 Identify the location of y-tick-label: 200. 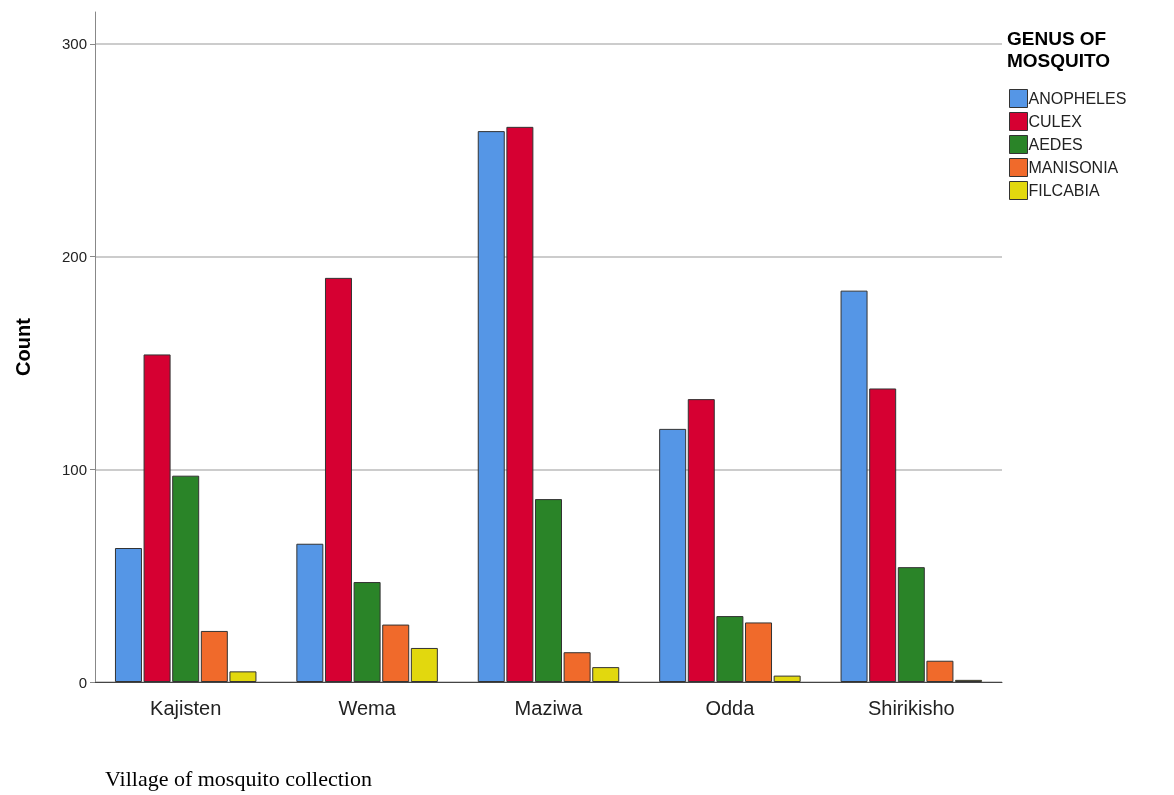
(74, 257).